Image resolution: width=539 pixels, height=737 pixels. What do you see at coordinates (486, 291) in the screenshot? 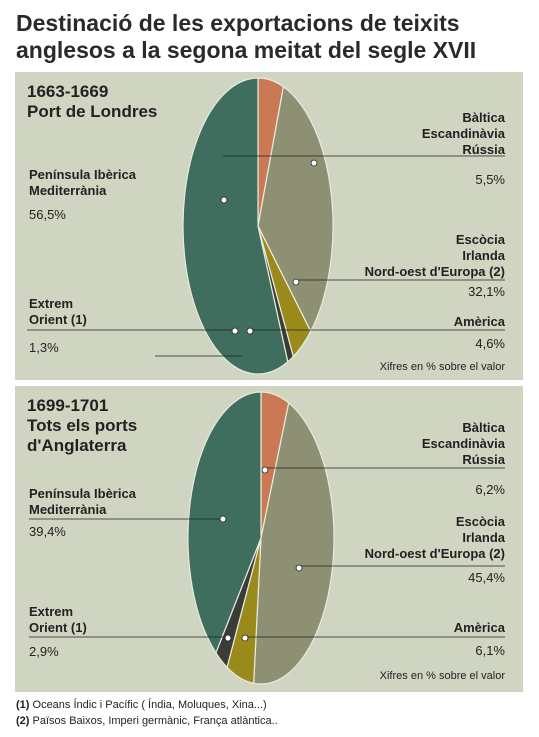
I see `value-escocia: 32,1%` at bounding box center [486, 291].